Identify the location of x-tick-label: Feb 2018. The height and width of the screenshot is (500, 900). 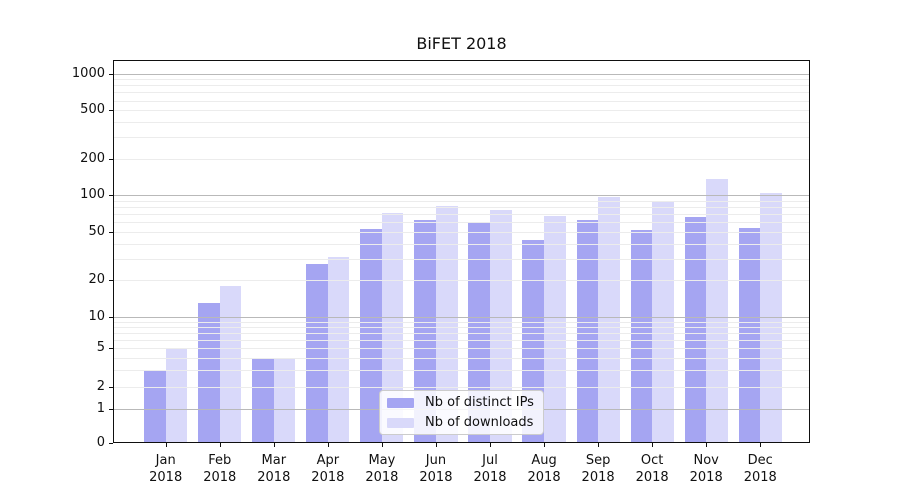
(220, 469).